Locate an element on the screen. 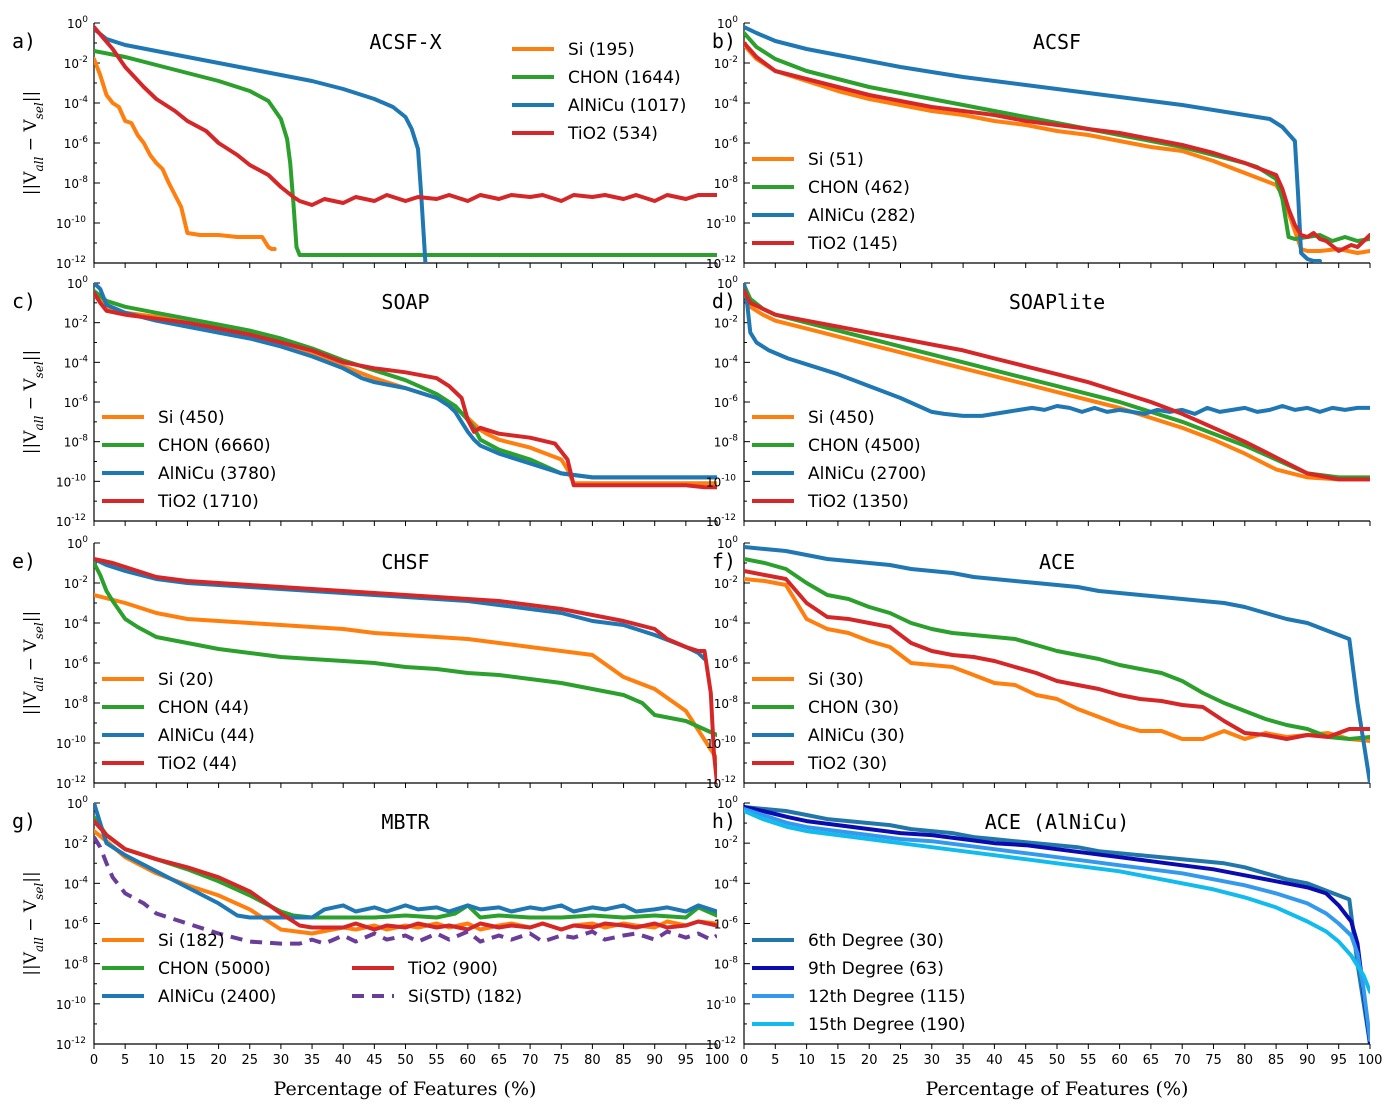 The image size is (1400, 1120). legend: Si (20) CHON (44) AlNiCu (44) TiO2 (44) is located at coordinates (178, 722).